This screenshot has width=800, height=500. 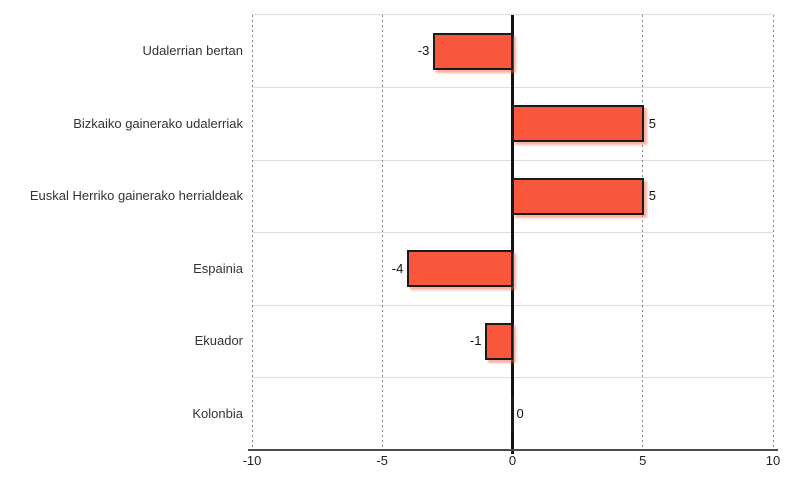 What do you see at coordinates (158, 123) in the screenshot?
I see `category-label: Bizkaiko gainerako udalerriak` at bounding box center [158, 123].